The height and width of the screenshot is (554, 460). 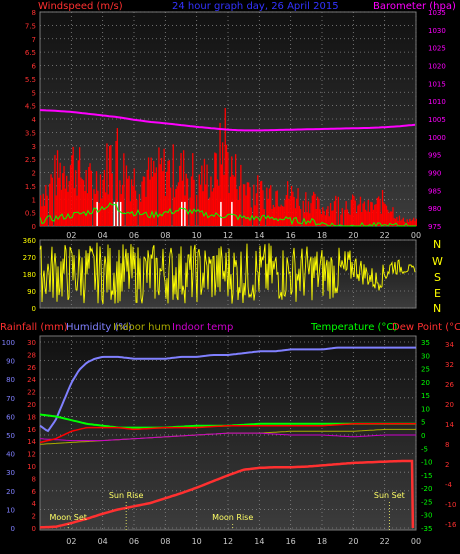 I want to click on rain-tick-label: 14, so click(x=31, y=442).